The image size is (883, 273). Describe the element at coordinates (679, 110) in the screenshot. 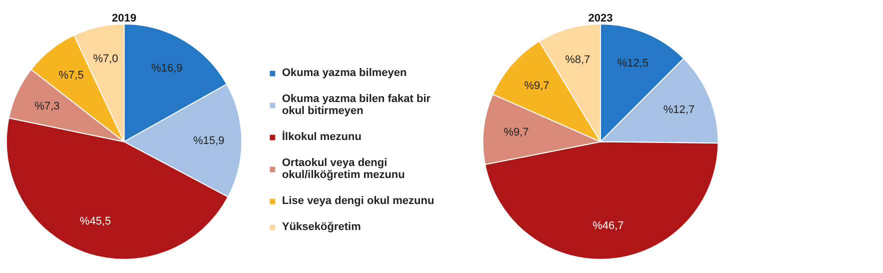

I see `data-label: %12,7` at that location.